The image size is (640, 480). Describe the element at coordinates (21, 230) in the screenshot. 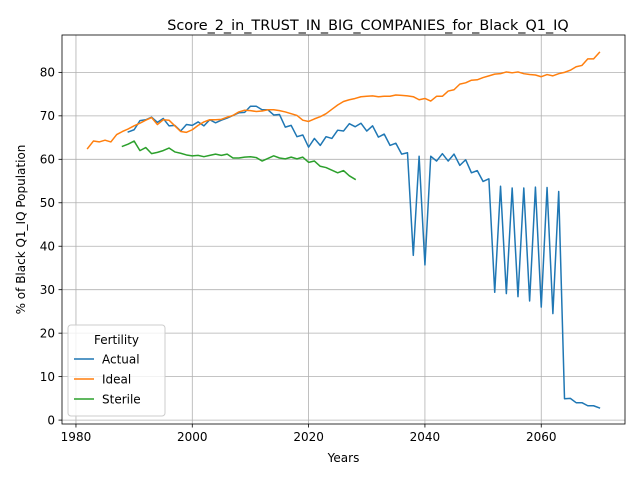

I see `y-axis-label: % of Black Q1_IQ Population` at that location.